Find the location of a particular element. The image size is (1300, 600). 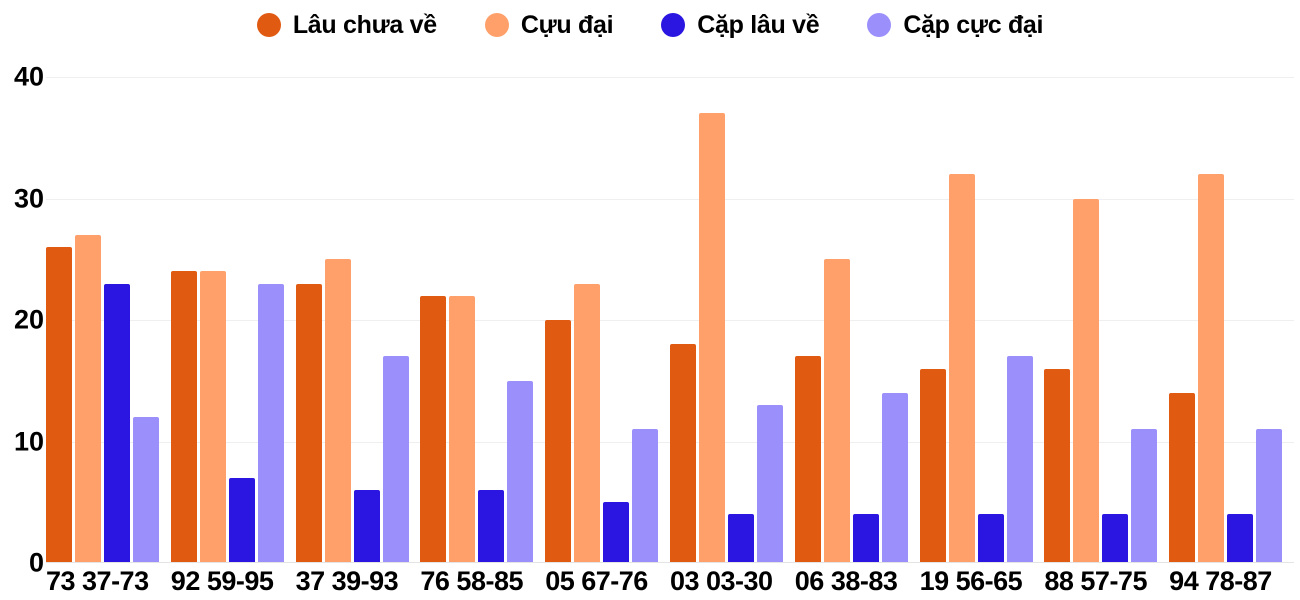

x-axis-tick-label: 94 78-87 is located at coordinates (1231, 583).